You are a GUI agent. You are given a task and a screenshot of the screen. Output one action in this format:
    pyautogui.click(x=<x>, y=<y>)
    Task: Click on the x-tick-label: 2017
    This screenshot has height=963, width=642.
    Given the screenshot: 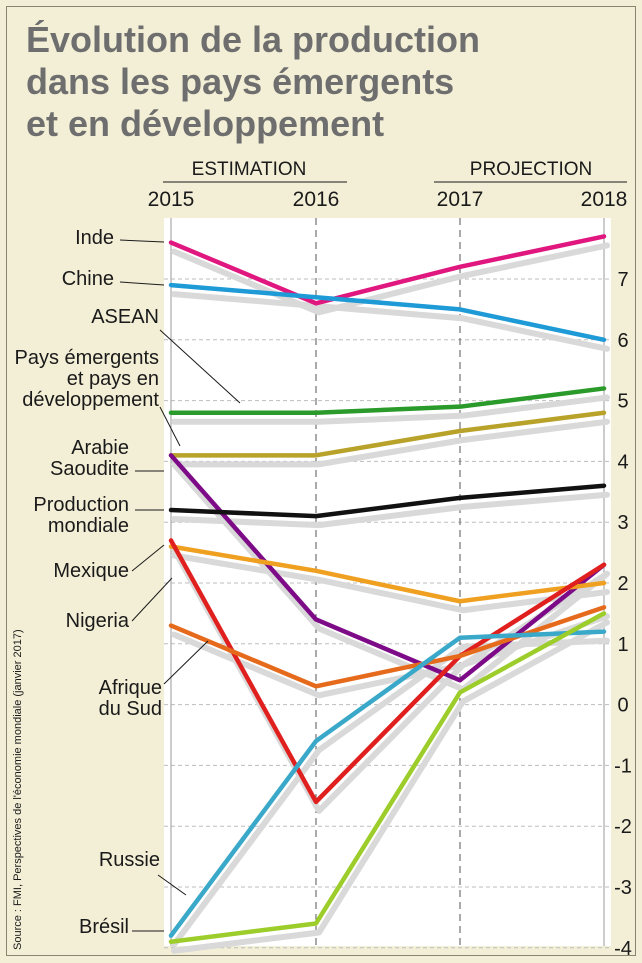 What is the action you would take?
    pyautogui.click(x=460, y=199)
    